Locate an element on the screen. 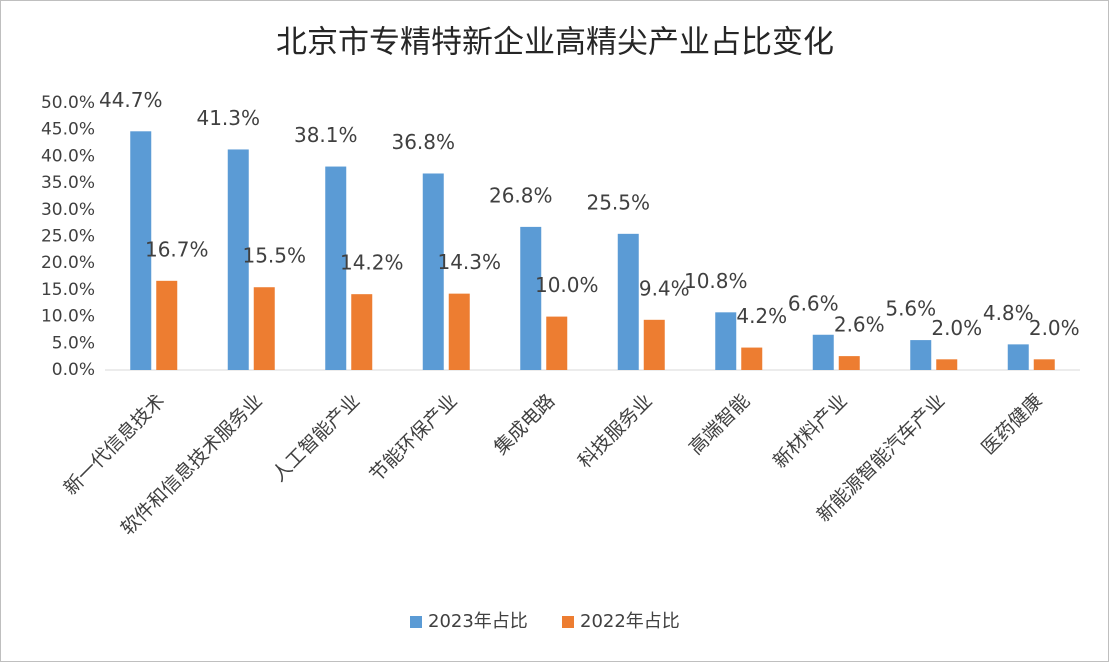 This screenshot has width=1109, height=662. data-label: 4.2% is located at coordinates (761, 316).